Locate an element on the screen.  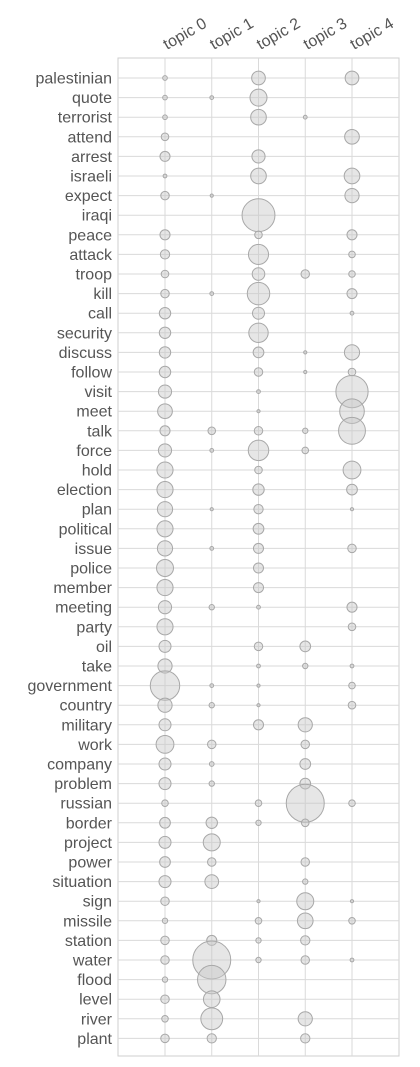
y-tick-label: expect is located at coordinates (89, 196).